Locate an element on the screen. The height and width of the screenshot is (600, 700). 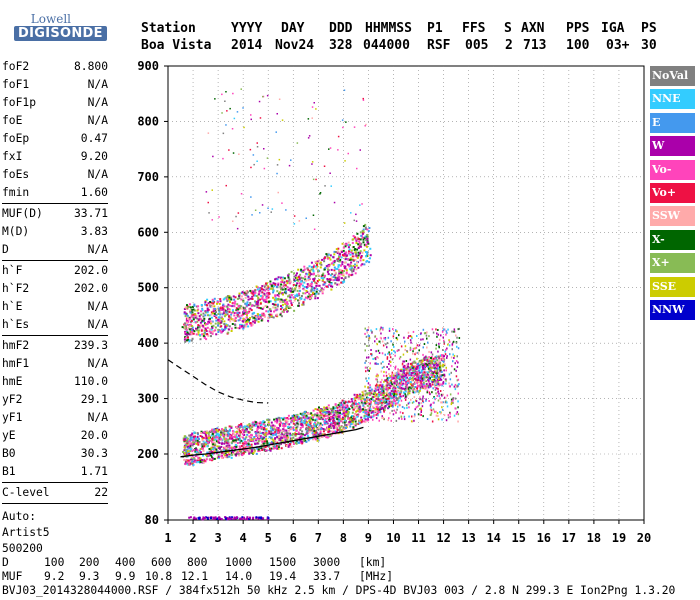
param-value: 3.83 is located at coordinates (94, 231).